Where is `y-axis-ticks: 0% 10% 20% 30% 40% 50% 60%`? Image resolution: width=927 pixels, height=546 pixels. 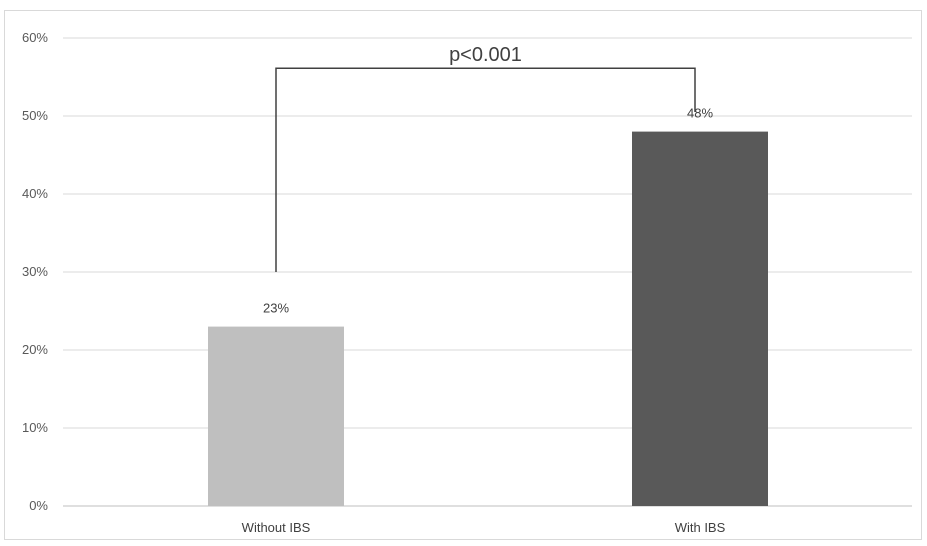
y-axis-ticks: 0% 10% 20% 30% 40% 50% 60% is located at coordinates (35, 271).